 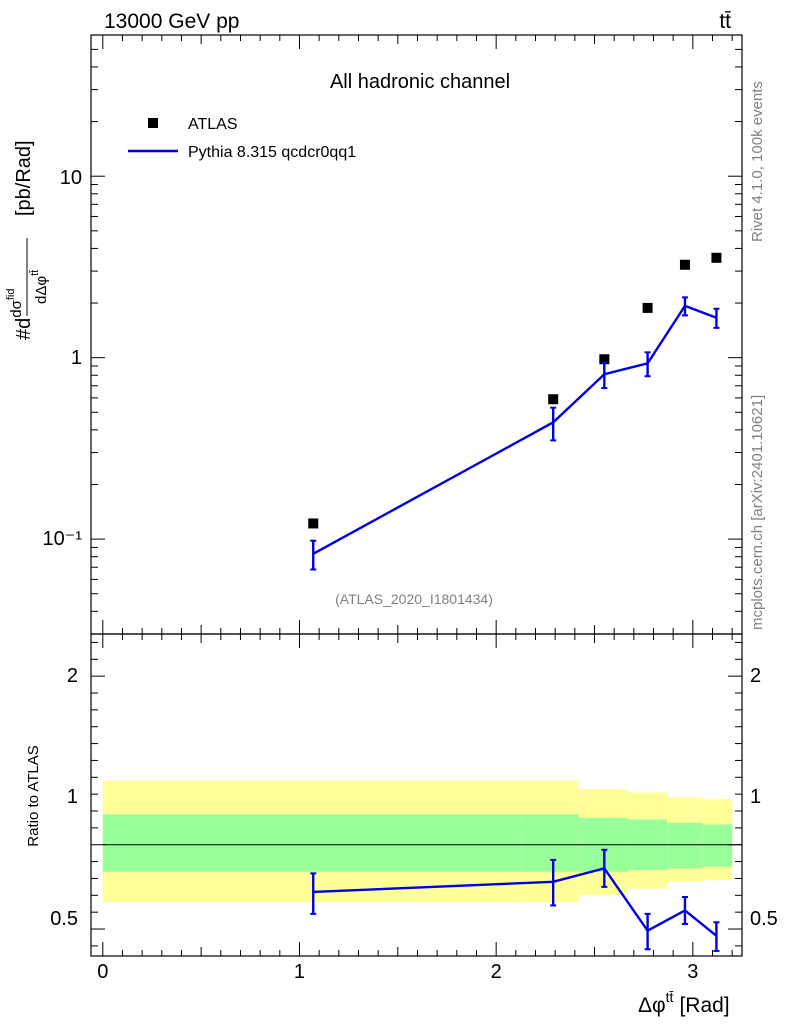 What do you see at coordinates (704, 1005) in the screenshot?
I see `xlabel-unit: [Rad]` at bounding box center [704, 1005].